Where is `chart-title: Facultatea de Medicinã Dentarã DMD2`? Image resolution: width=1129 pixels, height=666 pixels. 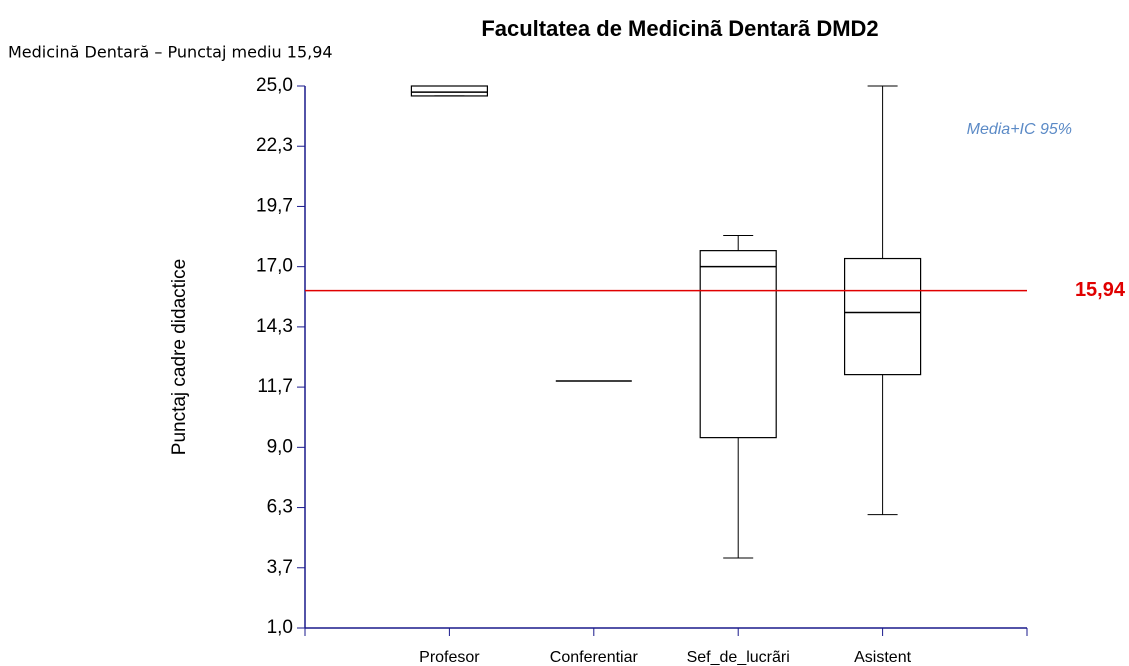
chart-title: Facultatea de Medicinã Dentarã DMD2 is located at coordinates (679, 28).